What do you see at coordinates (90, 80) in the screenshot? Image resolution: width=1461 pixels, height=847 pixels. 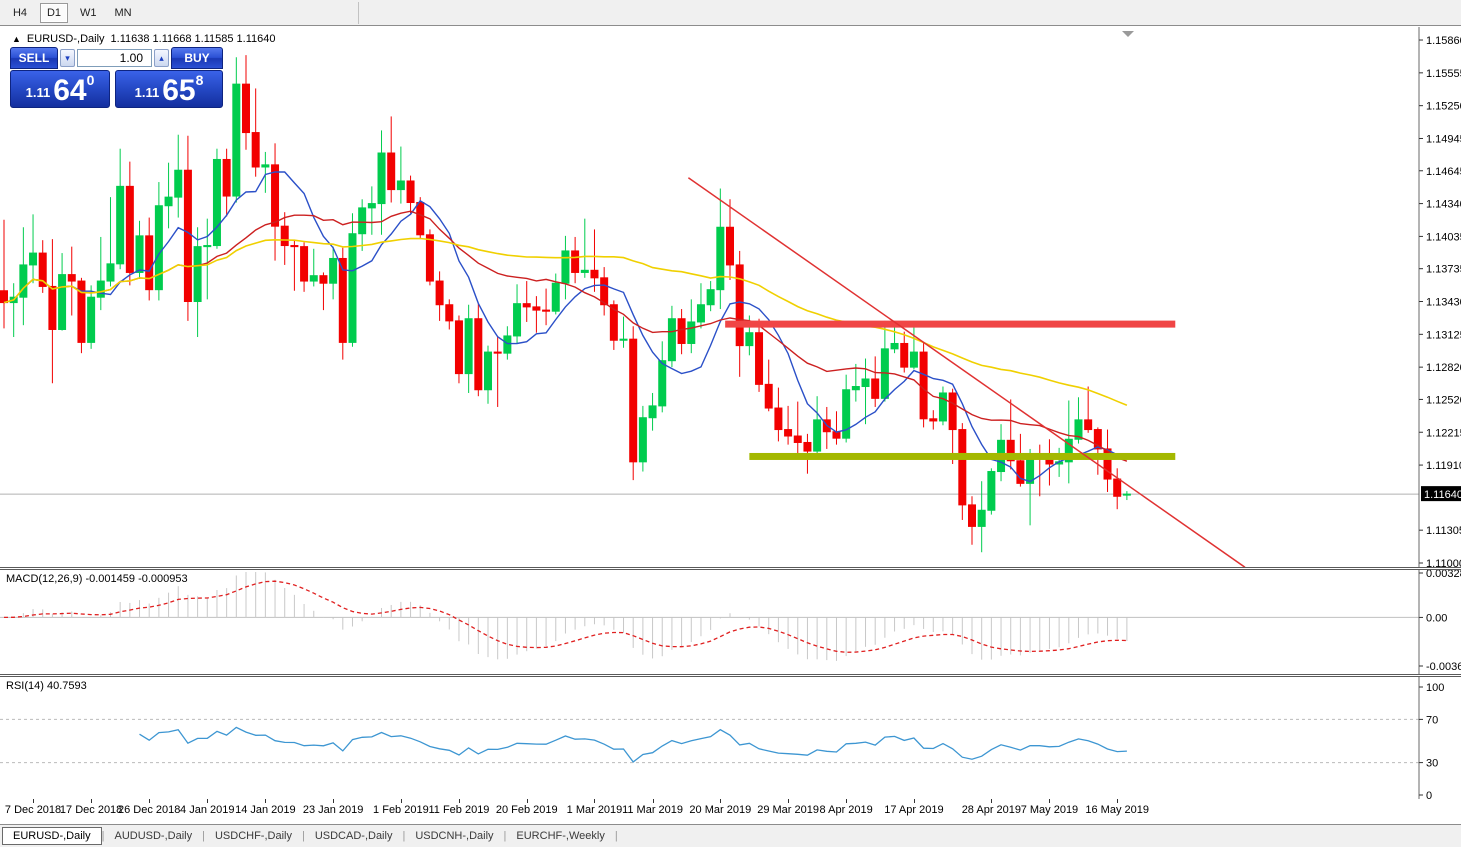 I see `sell-price-sup: 0` at bounding box center [90, 80].